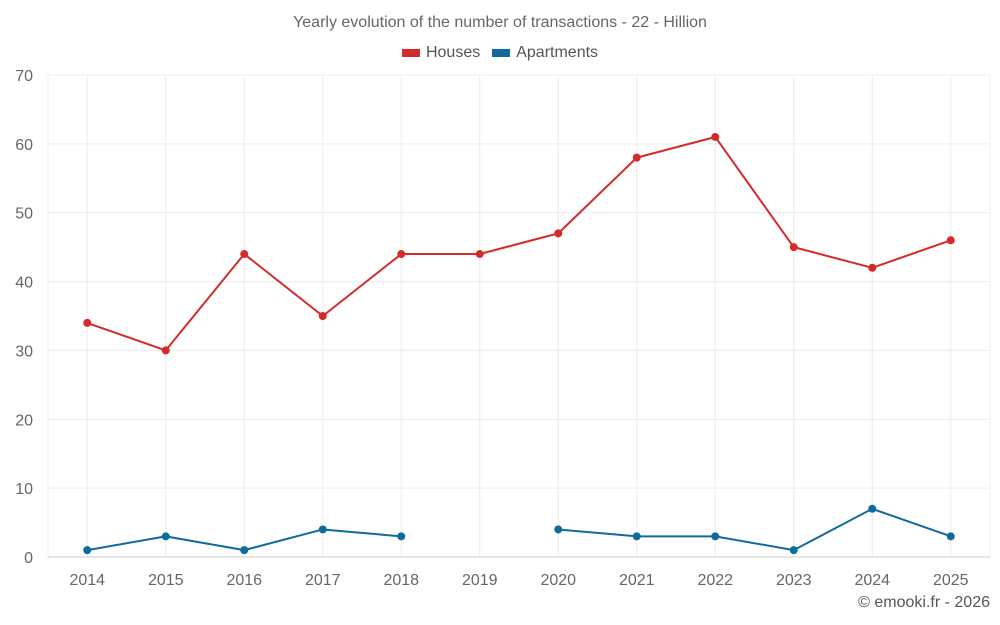 The height and width of the screenshot is (625, 1000). What do you see at coordinates (453, 52) in the screenshot?
I see `legend-label-houses: Houses` at bounding box center [453, 52].